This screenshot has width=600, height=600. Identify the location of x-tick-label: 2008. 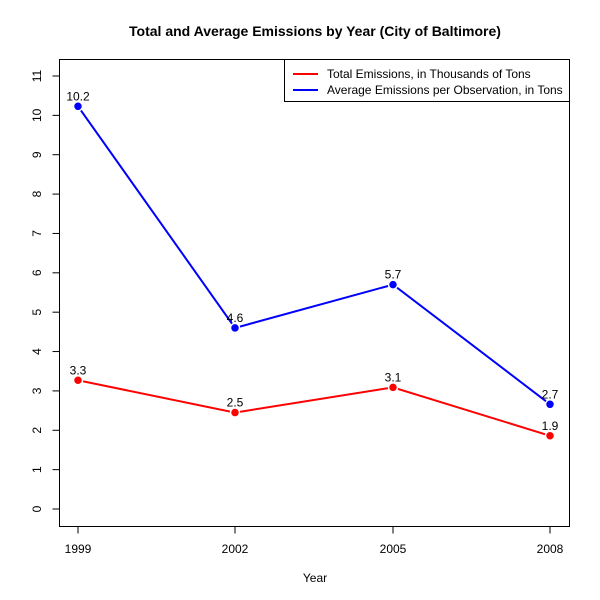
(550, 549).